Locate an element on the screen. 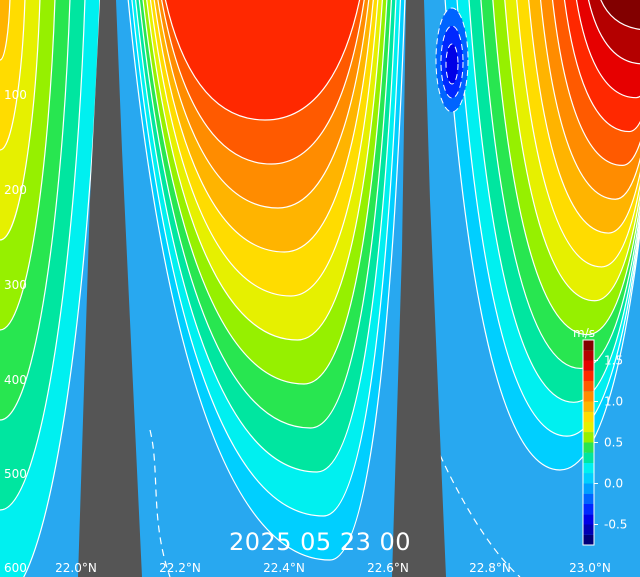 The width and height of the screenshot is (640, 577). x-tick-label: 22.8°N is located at coordinates (490, 568).